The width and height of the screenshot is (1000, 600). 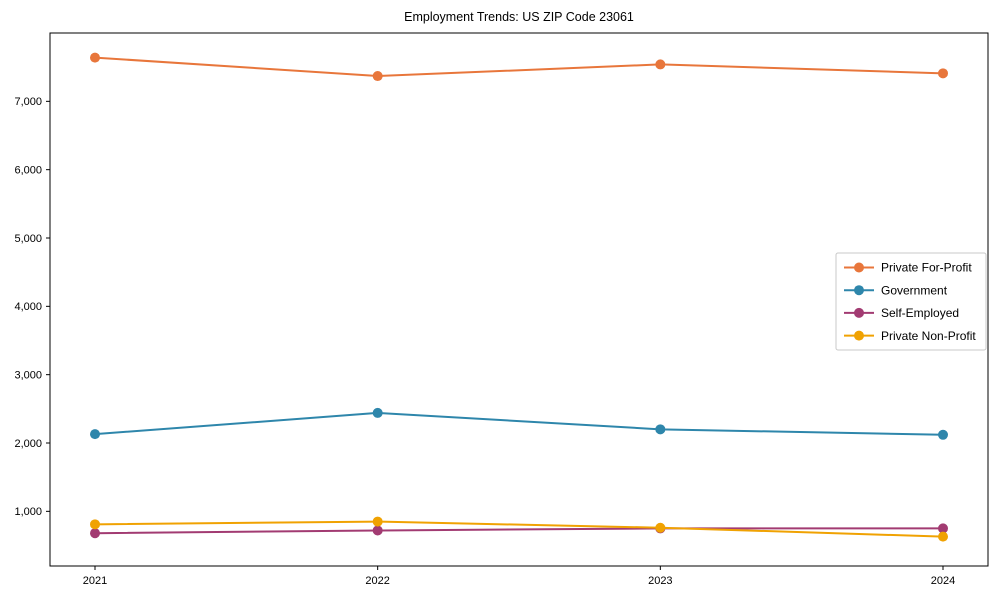 I want to click on y-axis-tick-label: 5,000, so click(x=28, y=239).